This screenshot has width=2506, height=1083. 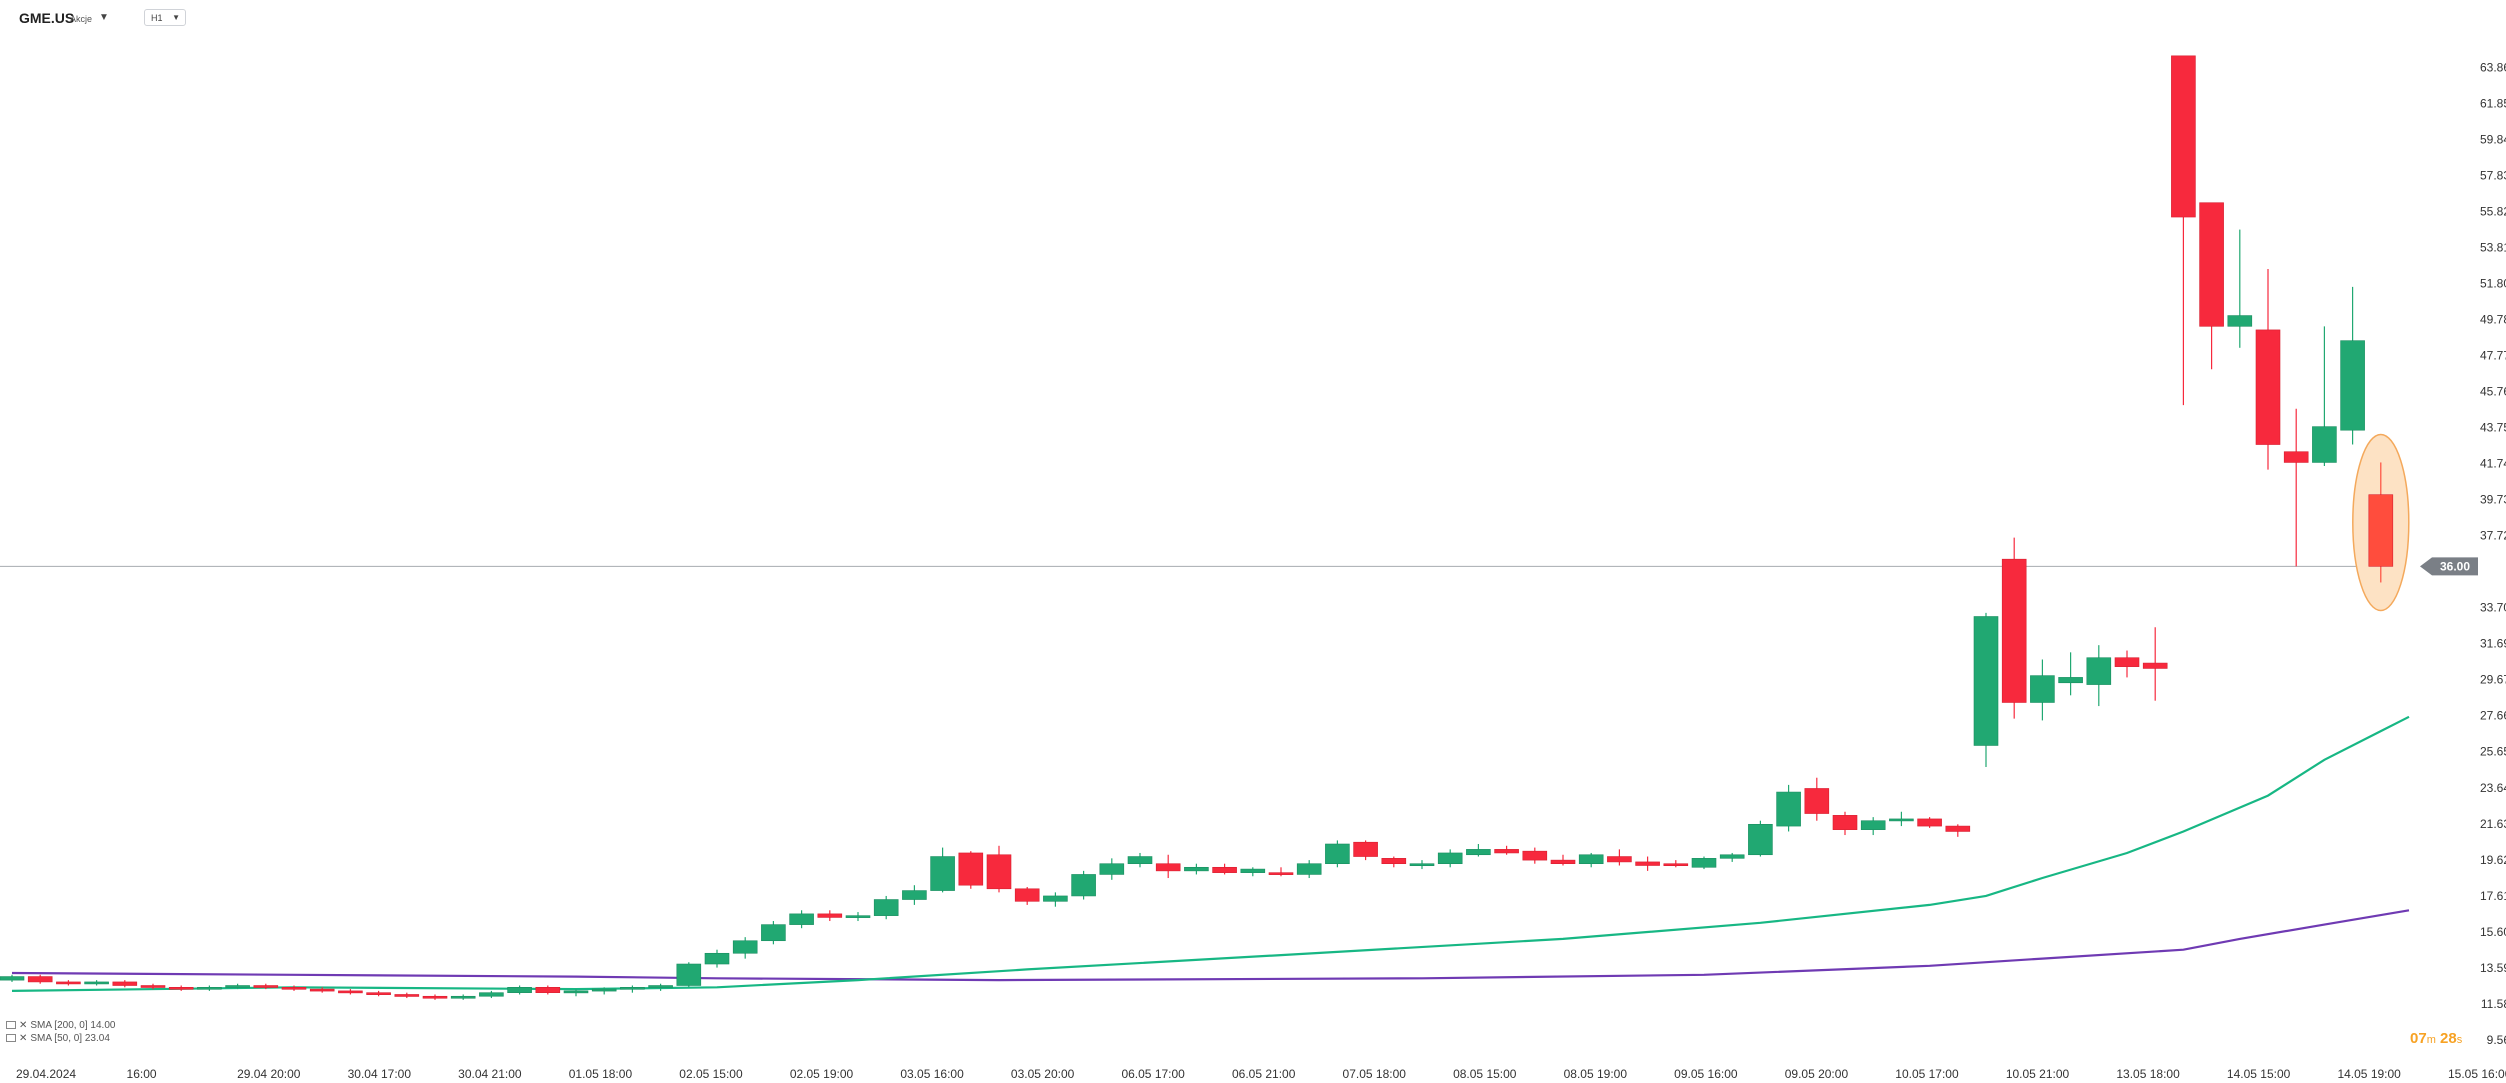 What do you see at coordinates (2493, 896) in the screenshot?
I see `y-tick-label: 17.61` at bounding box center [2493, 896].